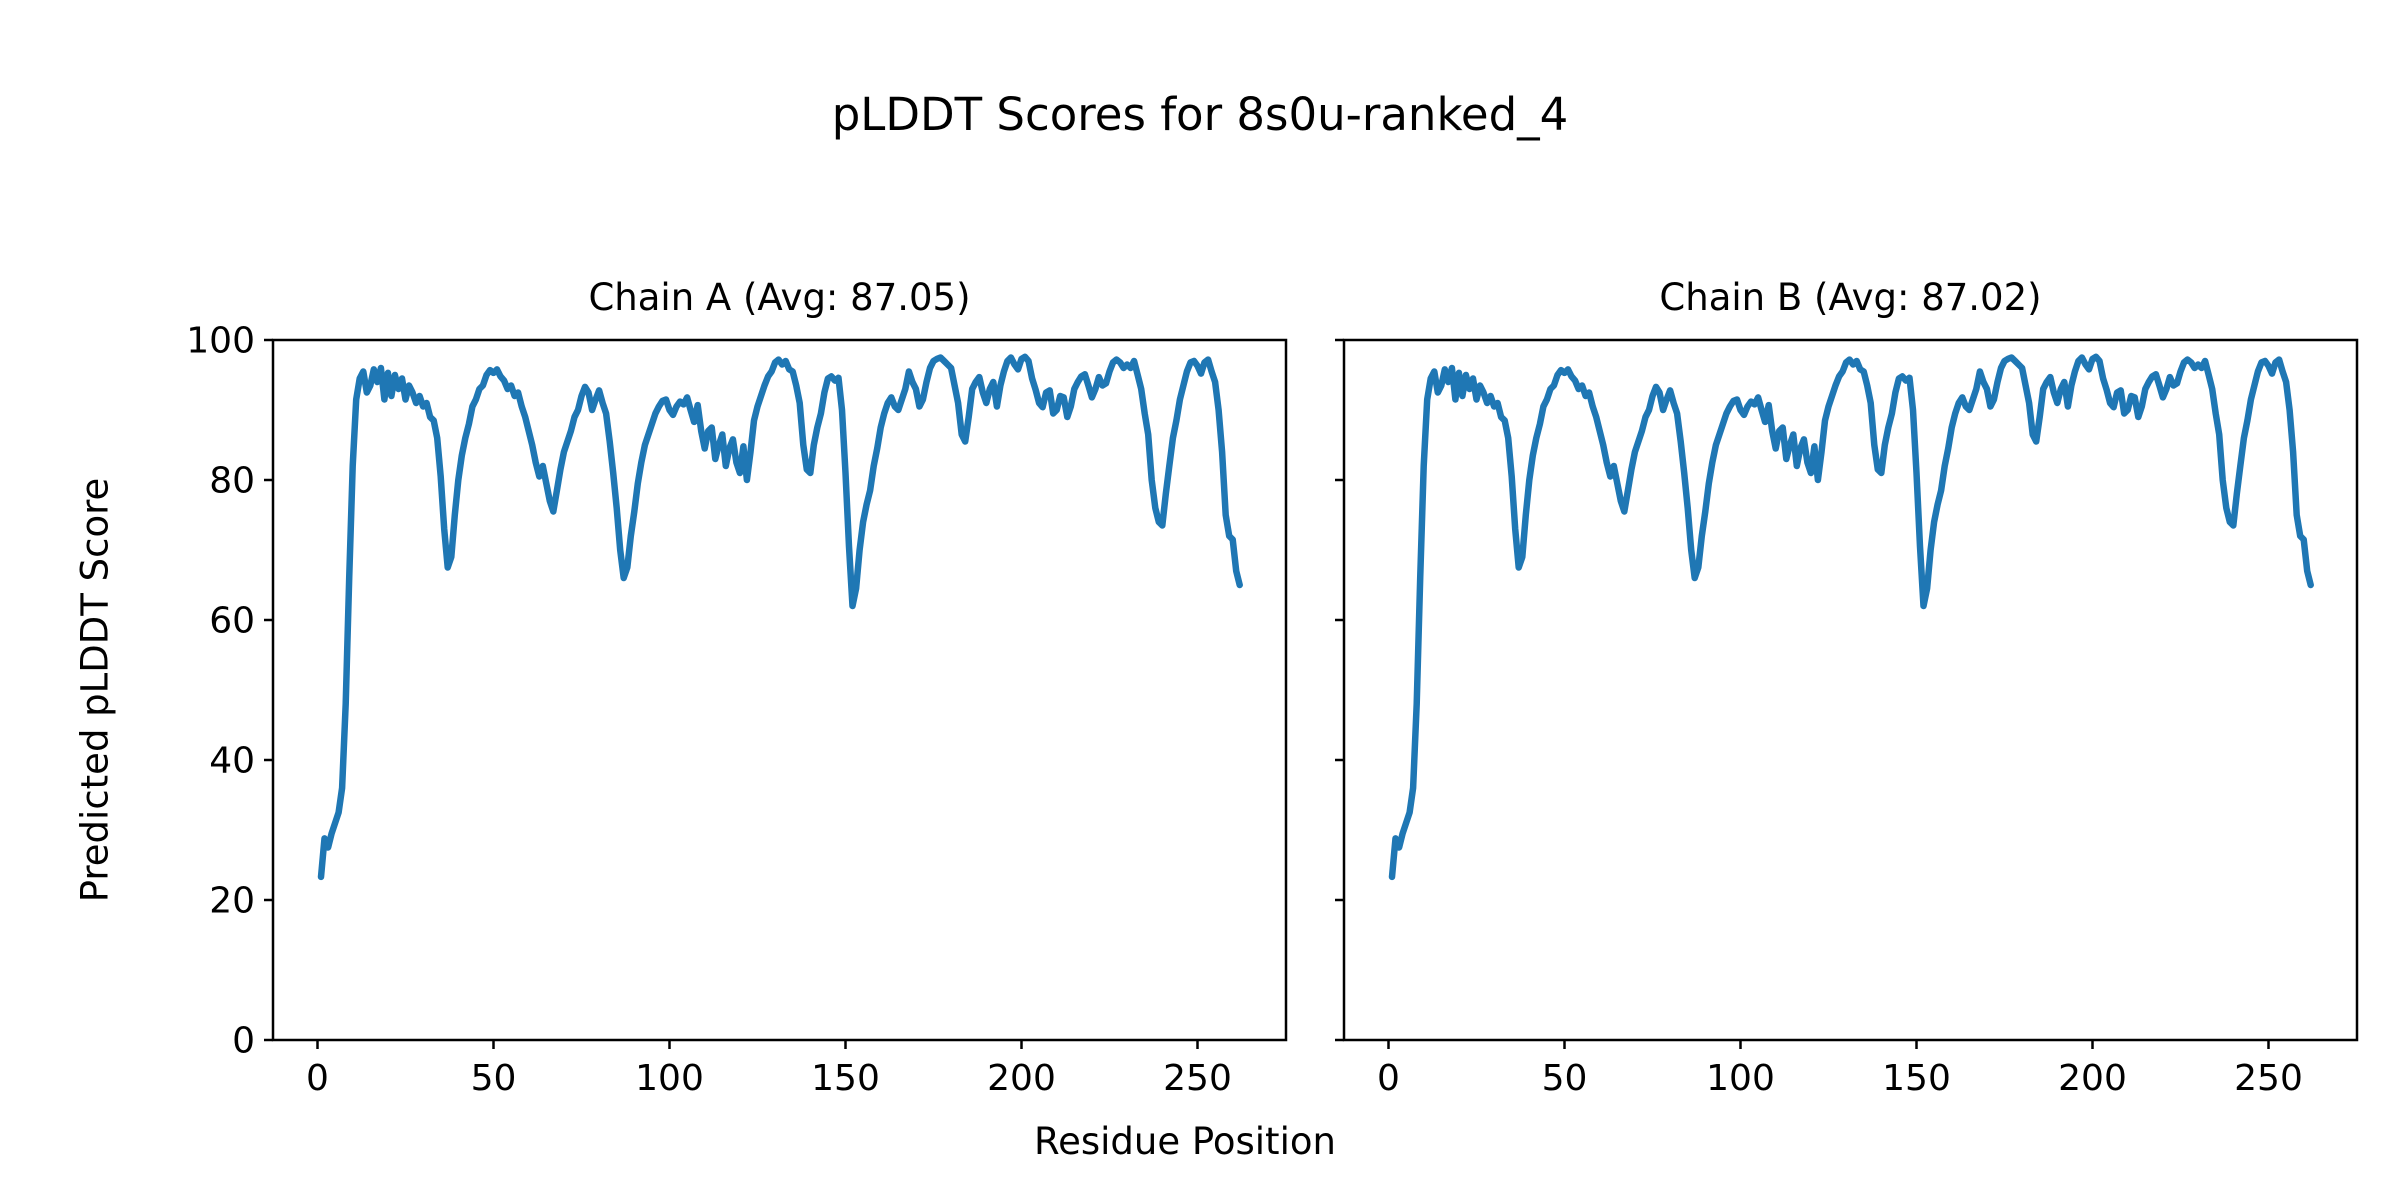 Image resolution: width=2400 pixels, height=1200 pixels. I want to click on y-tick-label: 0, so click(243, 1041).